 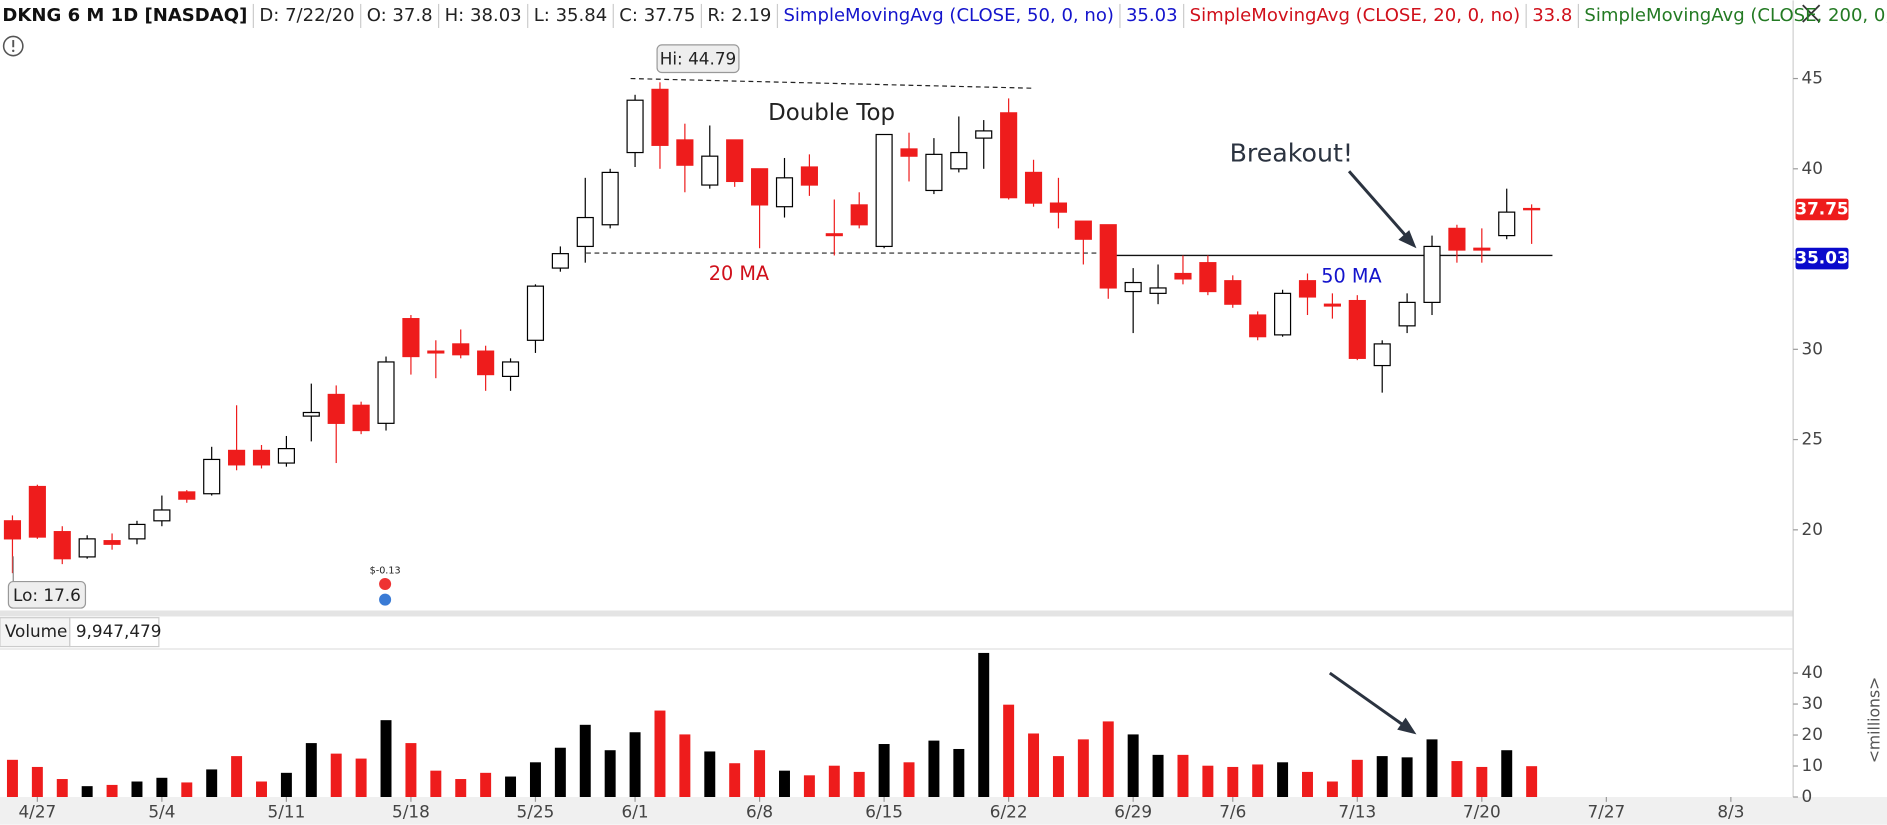 What do you see at coordinates (571, 15) in the screenshot?
I see `header-info: L: 35.84` at bounding box center [571, 15].